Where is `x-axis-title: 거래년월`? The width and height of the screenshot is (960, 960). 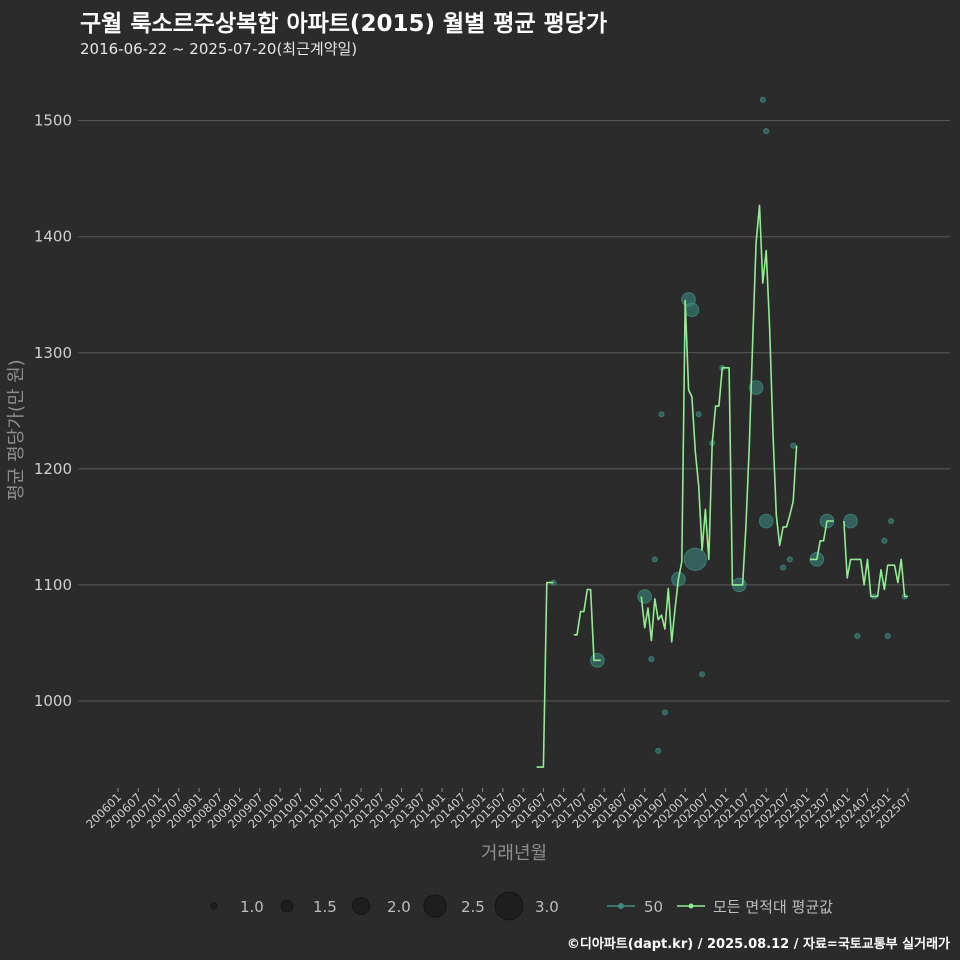 x-axis-title: 거래년월 is located at coordinates (514, 853).